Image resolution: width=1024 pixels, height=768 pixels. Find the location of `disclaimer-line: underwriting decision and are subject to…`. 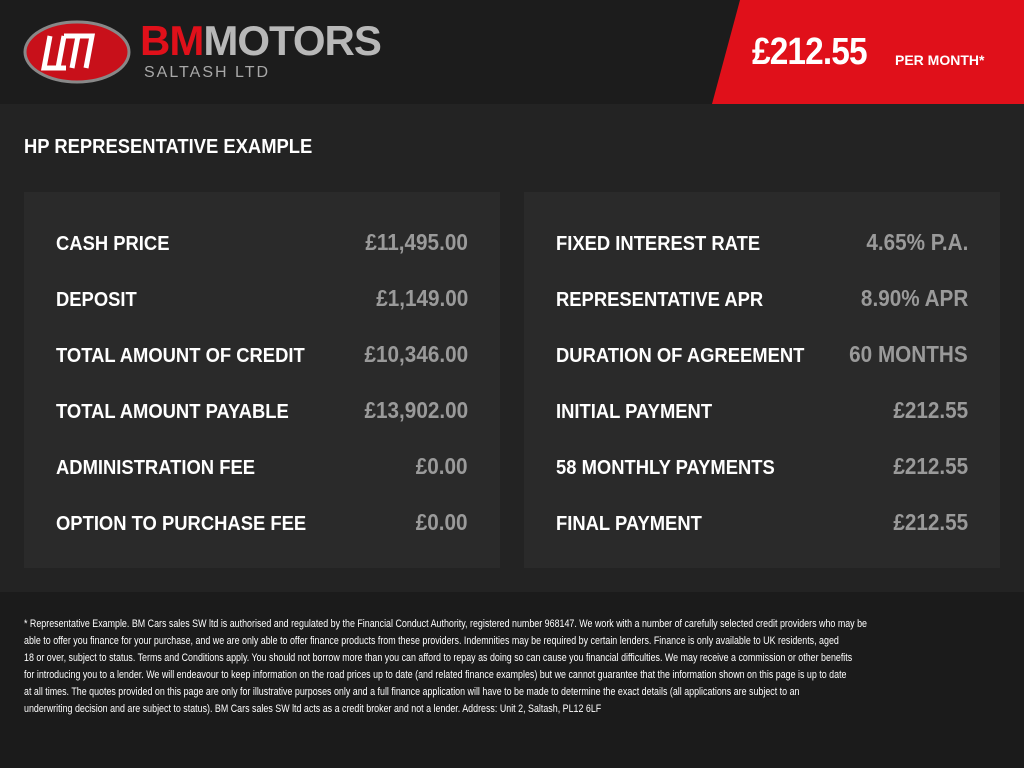

disclaimer-line: underwriting decision and are subject to… is located at coordinates (313, 709).